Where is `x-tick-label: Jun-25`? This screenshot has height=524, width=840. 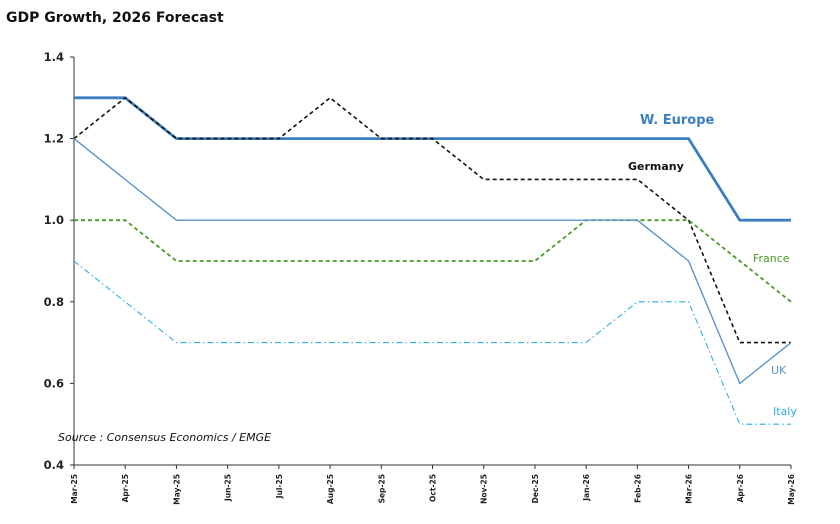 x-tick-label: Jun-25 is located at coordinates (228, 488).